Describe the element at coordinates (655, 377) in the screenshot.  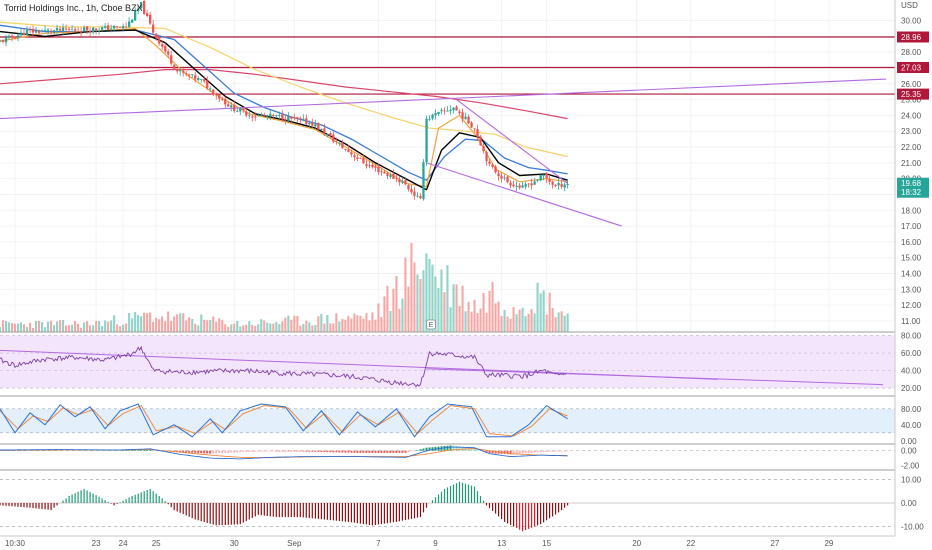
I see `rsi-trendline` at that location.